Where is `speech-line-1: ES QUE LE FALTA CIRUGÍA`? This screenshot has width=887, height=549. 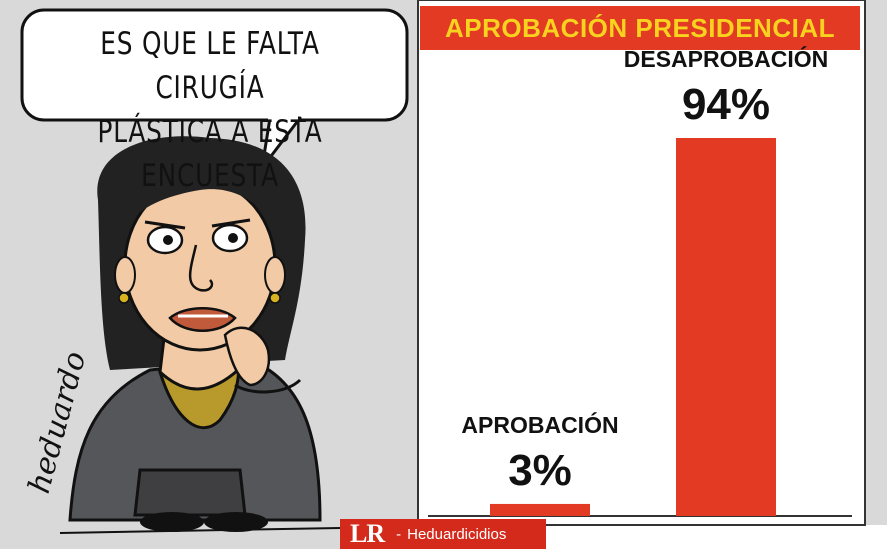 speech-line-1: ES QUE LE FALTA CIRUGÍA is located at coordinates (210, 66).